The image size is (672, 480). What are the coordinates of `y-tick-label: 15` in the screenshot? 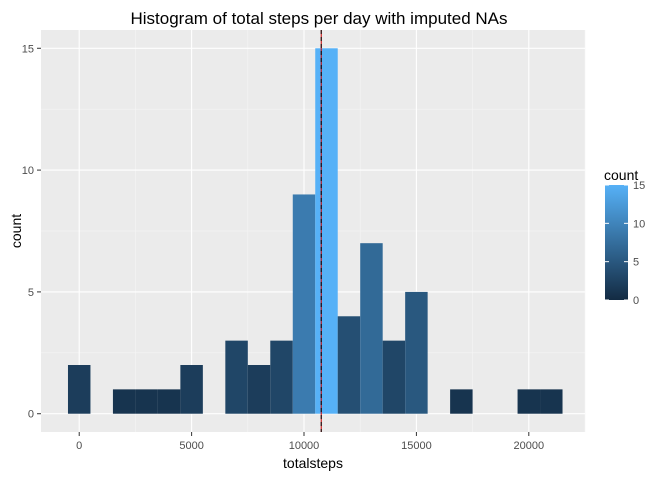 It's located at (28, 49).